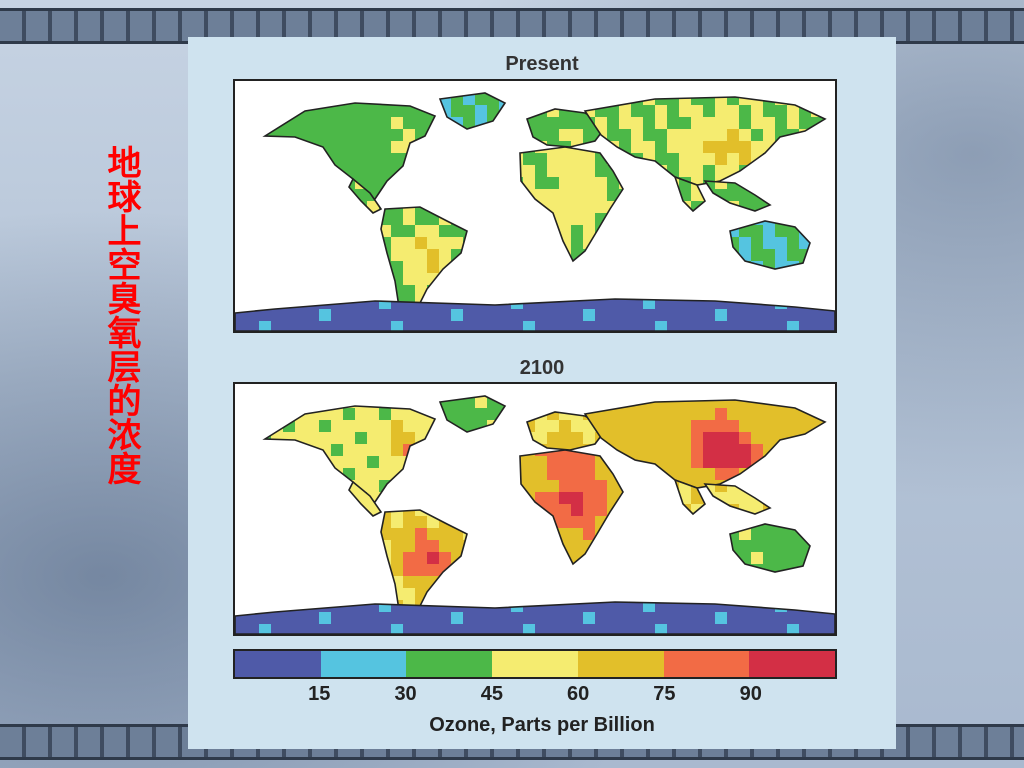 The height and width of the screenshot is (768, 1024). Describe the element at coordinates (319, 694) in the screenshot. I see `color-bar-tick-label: 15` at that location.